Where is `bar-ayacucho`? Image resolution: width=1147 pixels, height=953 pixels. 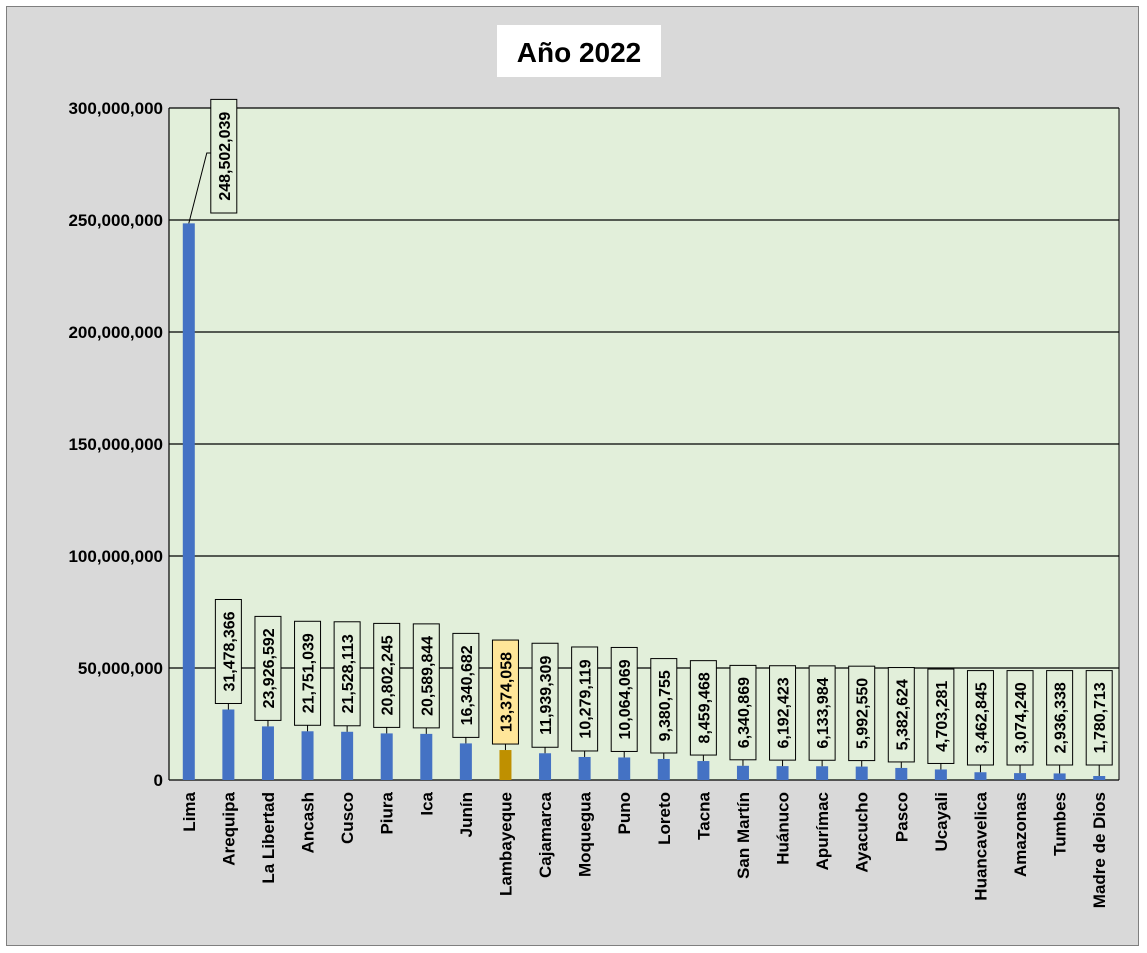 bar-ayacucho is located at coordinates (861, 773).